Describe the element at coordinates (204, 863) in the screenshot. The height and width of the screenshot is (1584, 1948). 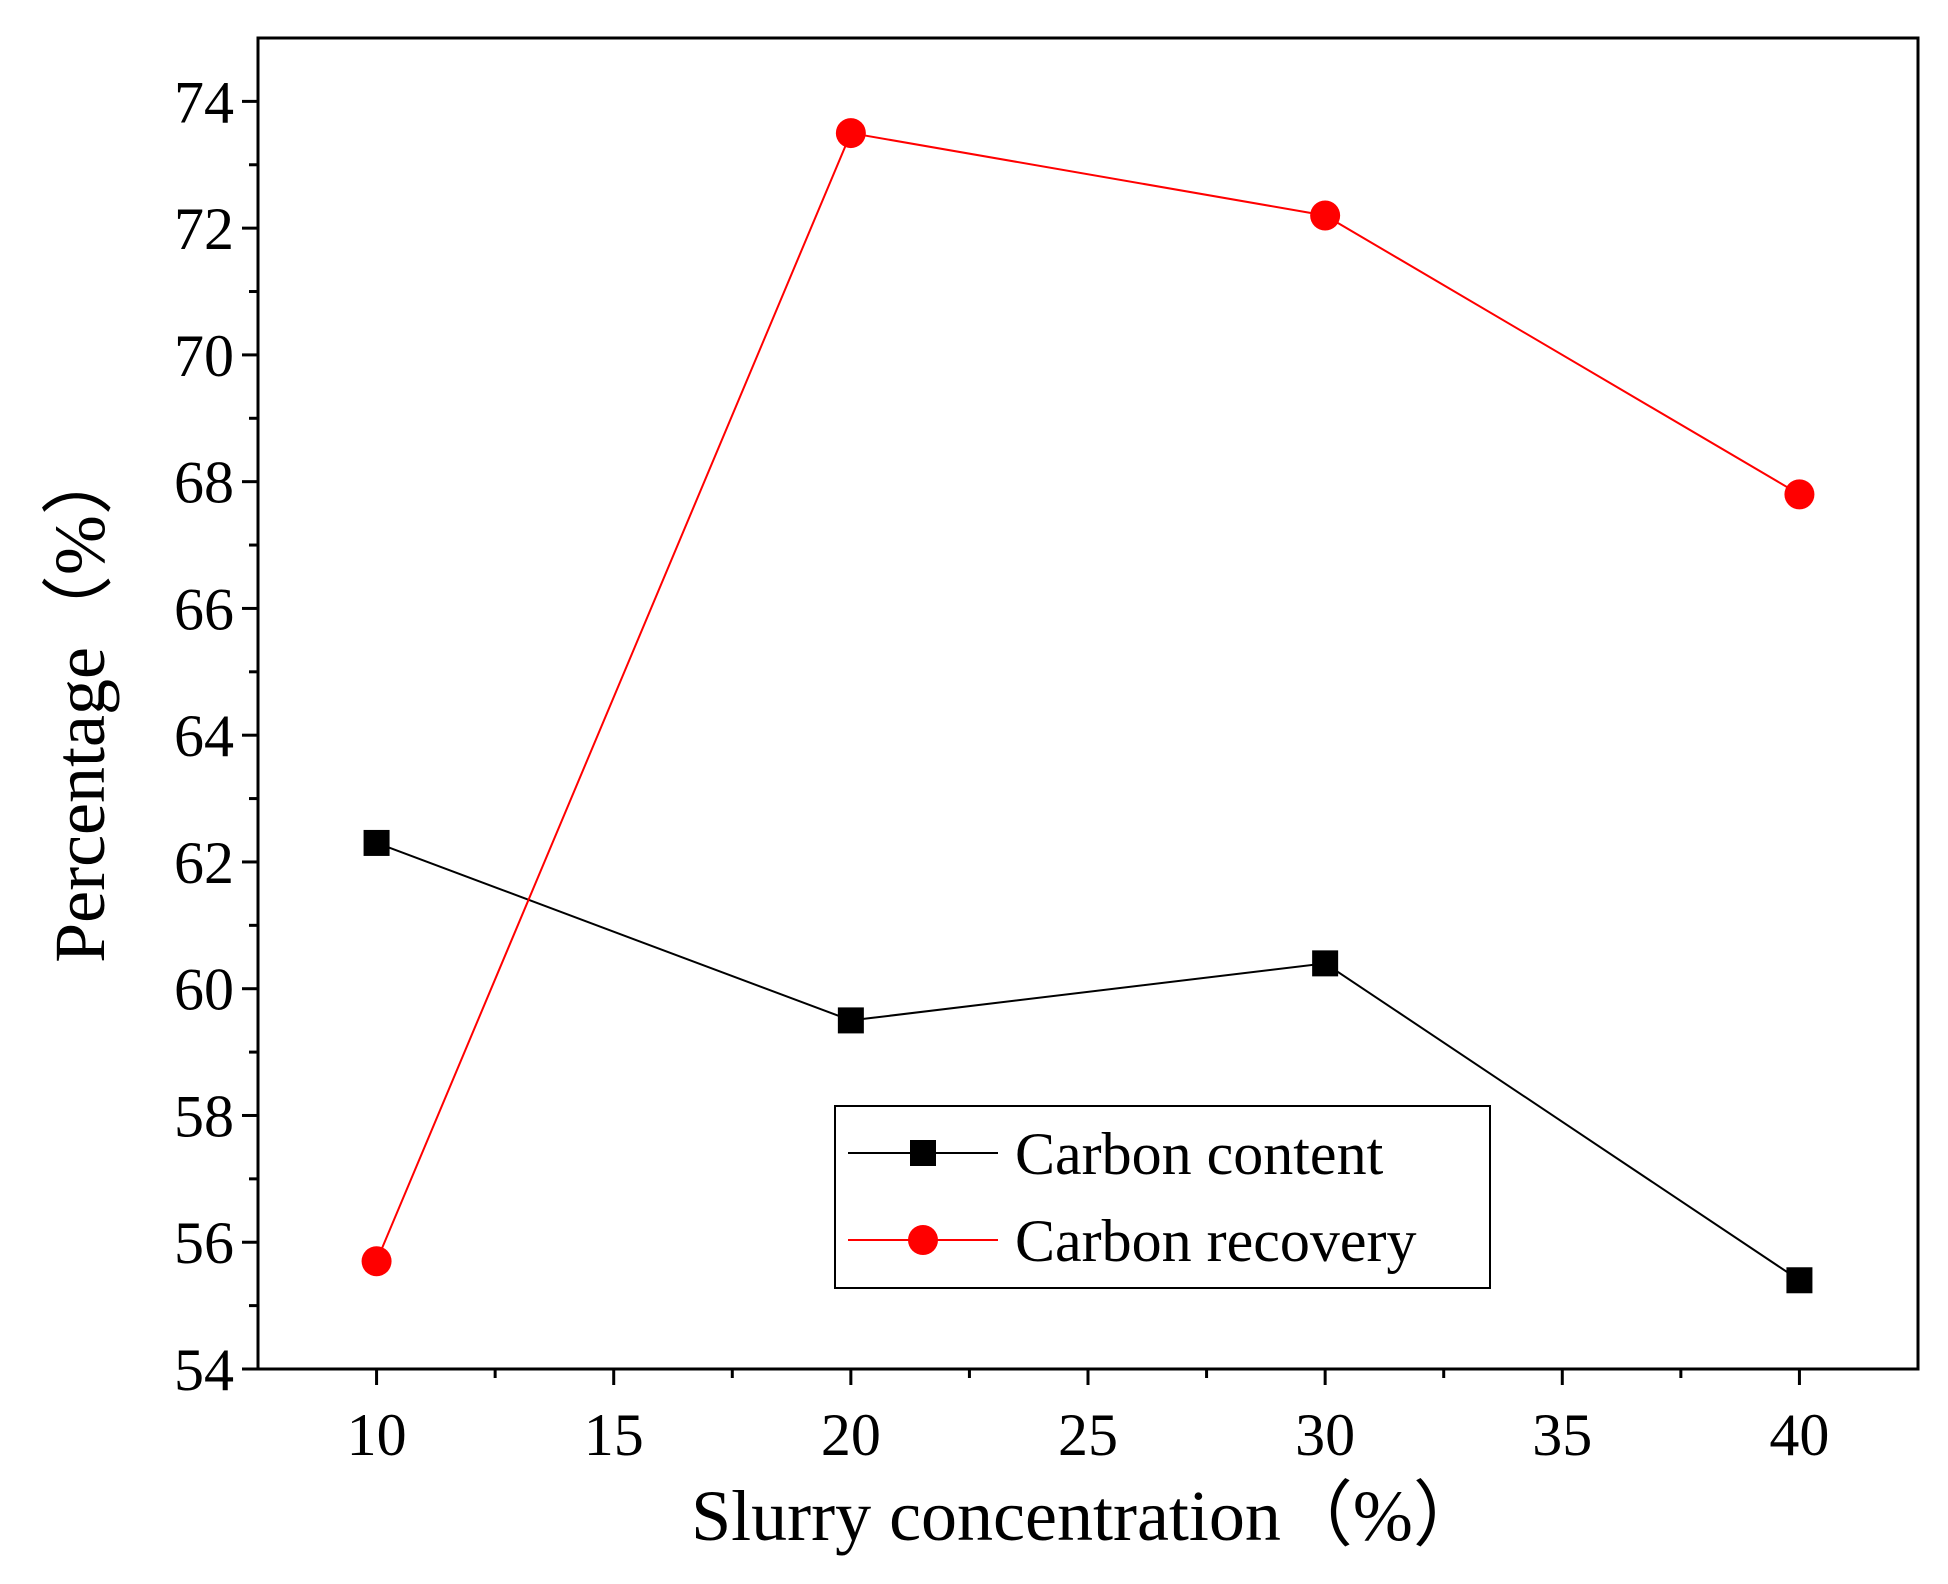
I see `y-tick-label: 62` at that location.